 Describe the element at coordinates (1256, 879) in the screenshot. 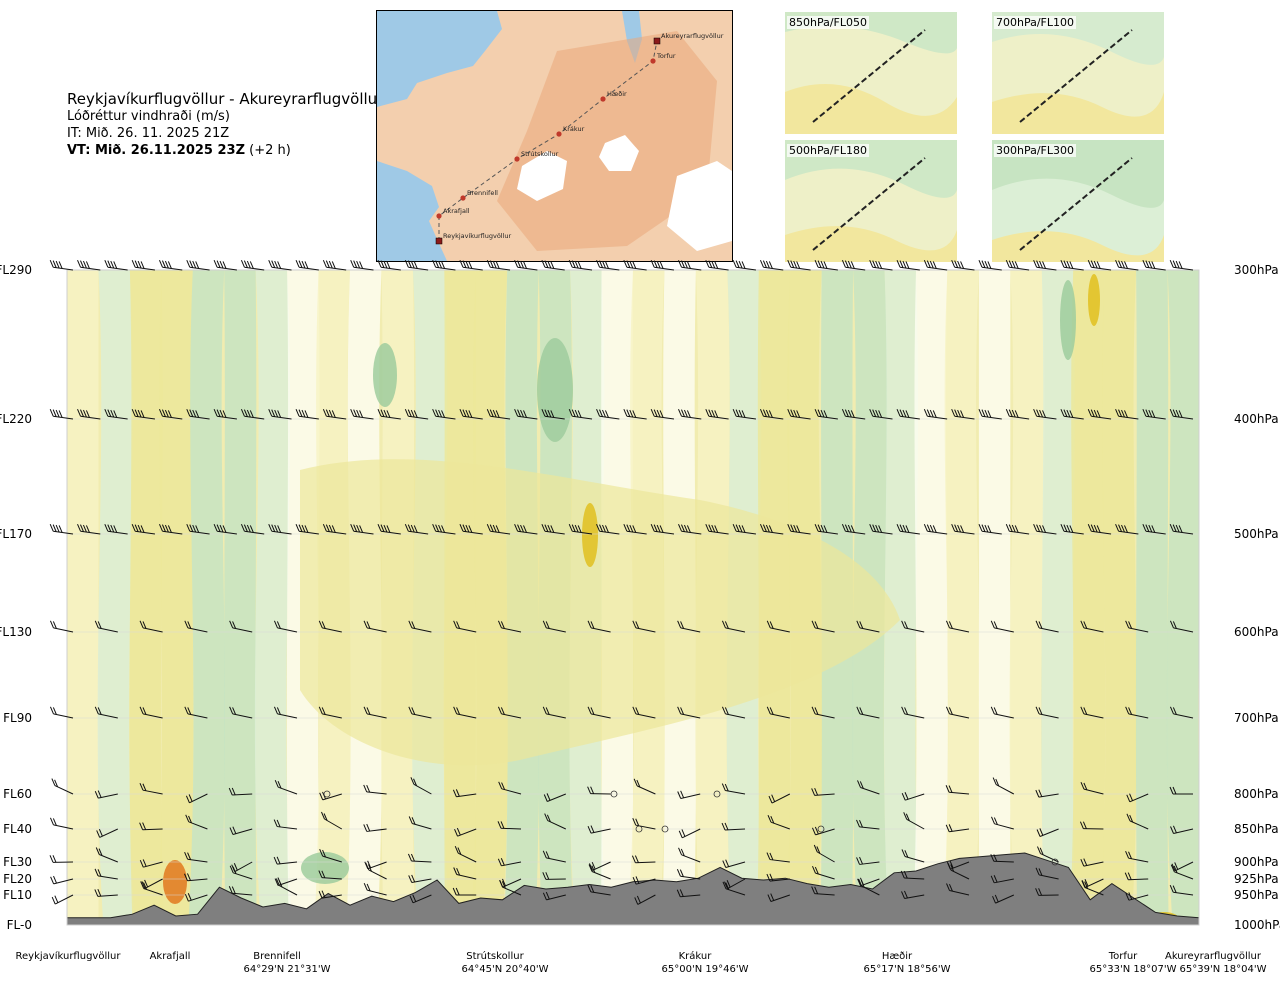

I see `pressure-level-label: 925hPa` at that location.